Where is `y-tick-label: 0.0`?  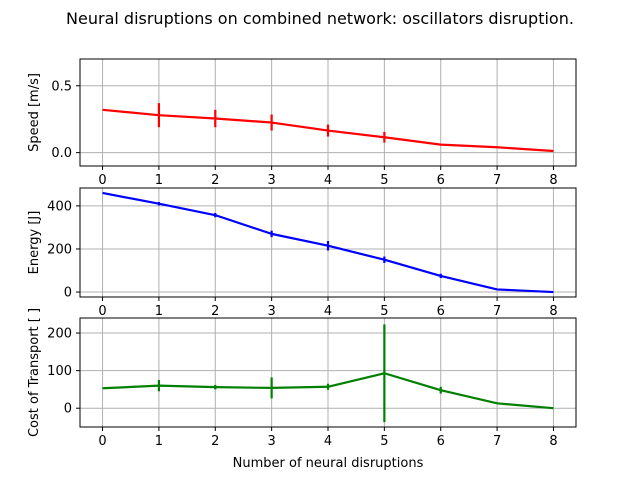 y-tick-label: 0.0 is located at coordinates (61, 153).